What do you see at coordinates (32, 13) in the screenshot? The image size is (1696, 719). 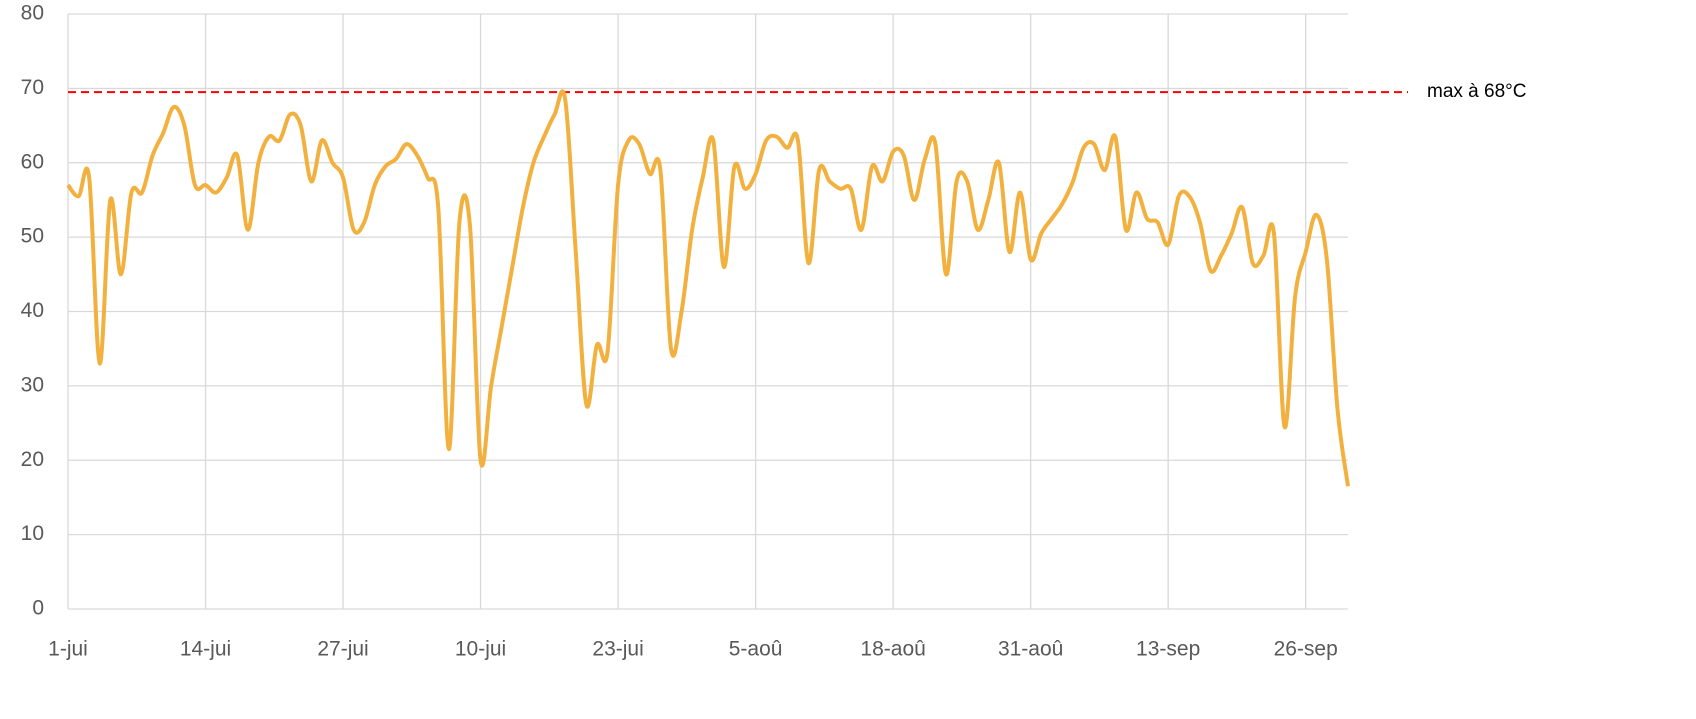 I see `y-tick-label: 80` at bounding box center [32, 13].